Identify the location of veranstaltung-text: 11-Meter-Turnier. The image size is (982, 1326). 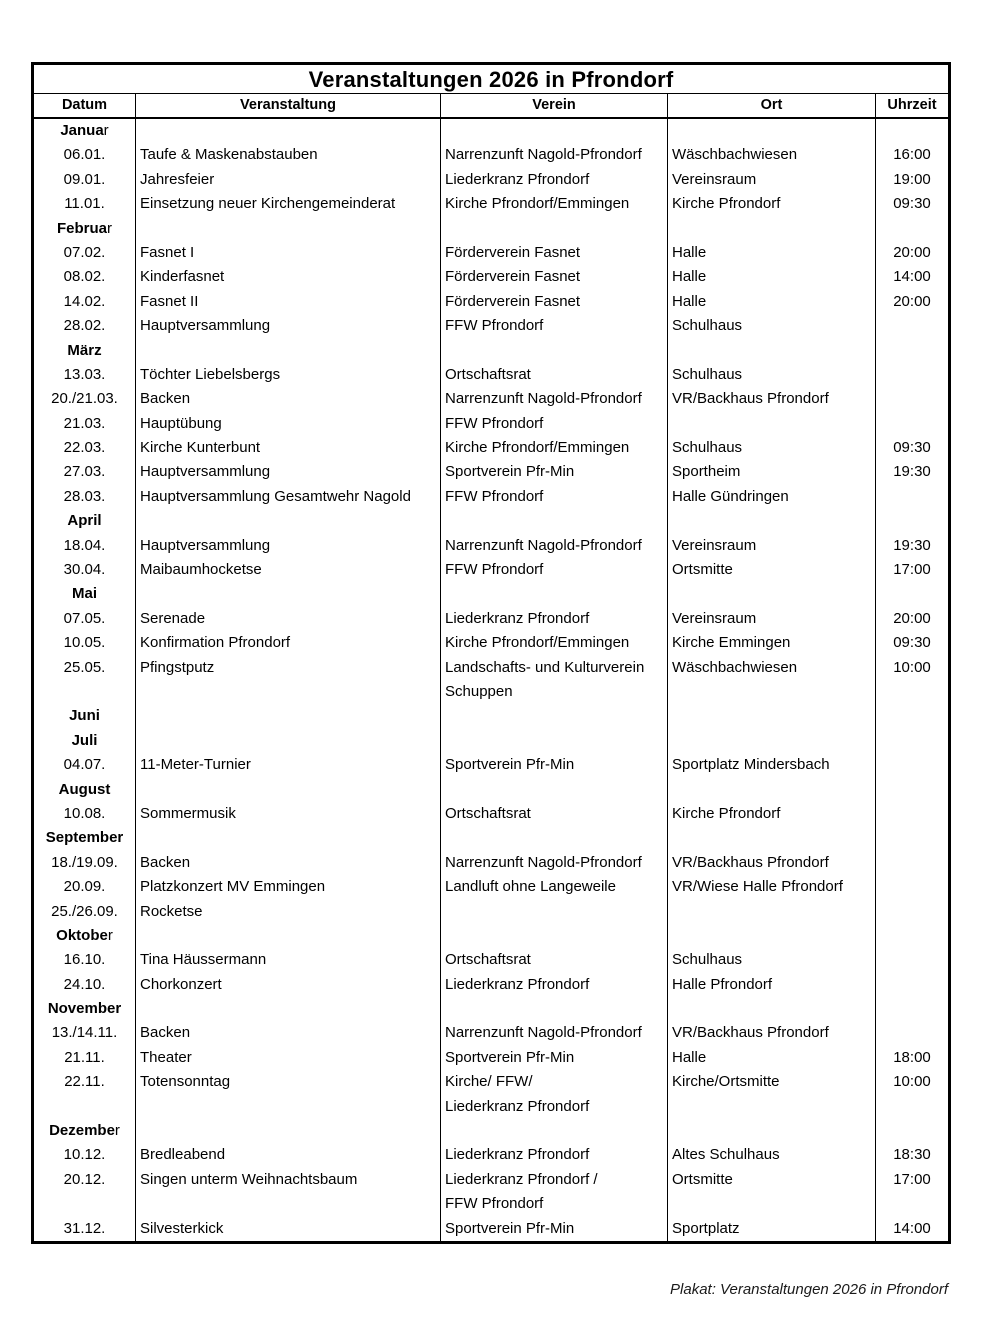
(195, 765).